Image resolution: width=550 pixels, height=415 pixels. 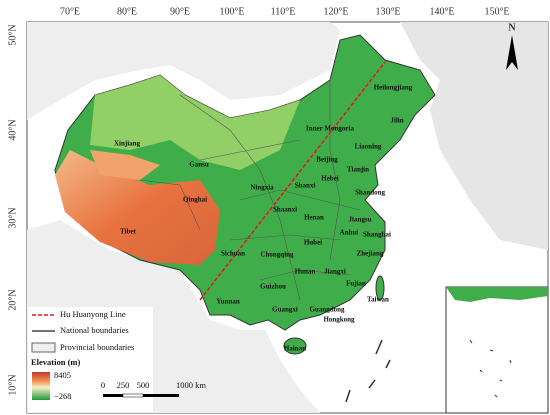 What do you see at coordinates (12, 34) in the screenshot?
I see `latitude-label: 50°N` at bounding box center [12, 34].